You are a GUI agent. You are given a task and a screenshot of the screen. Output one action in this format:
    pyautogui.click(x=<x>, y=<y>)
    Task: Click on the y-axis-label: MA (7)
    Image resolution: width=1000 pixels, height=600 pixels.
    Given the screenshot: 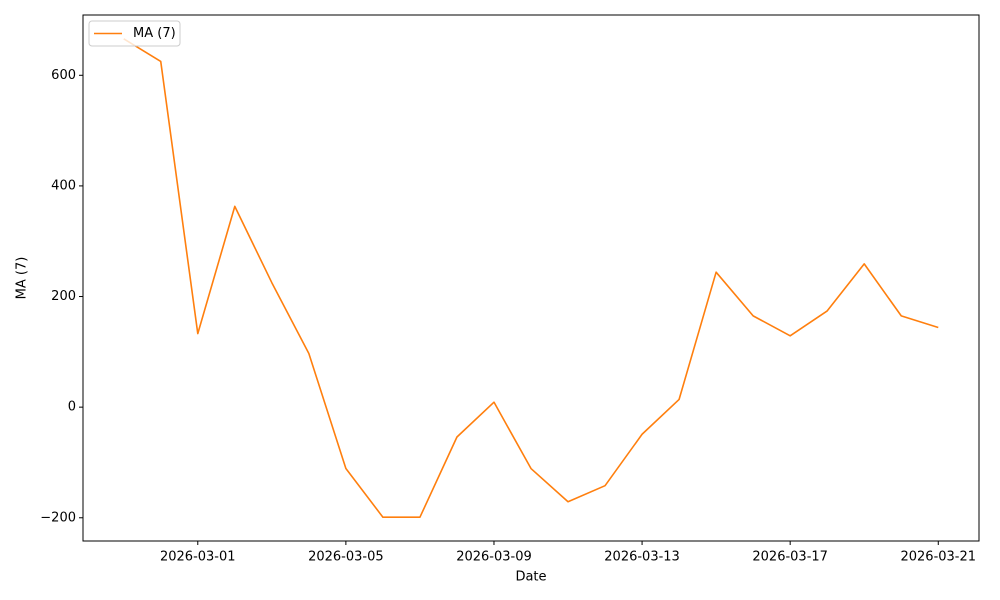 What is the action you would take?
    pyautogui.click(x=22, y=278)
    